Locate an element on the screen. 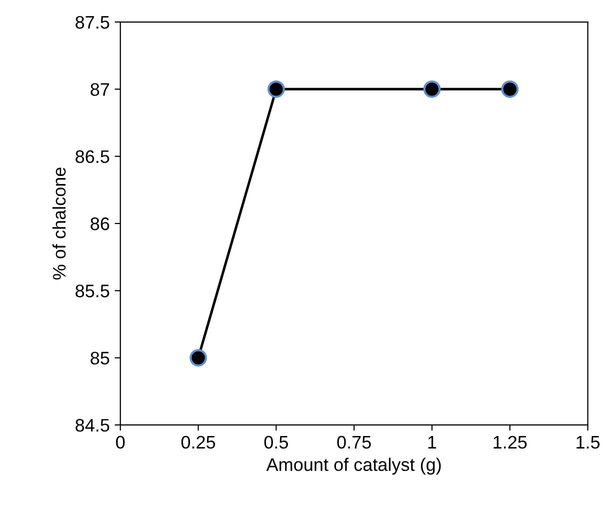 The image size is (611, 512). y-tick-label: 84.5 is located at coordinates (93, 425).